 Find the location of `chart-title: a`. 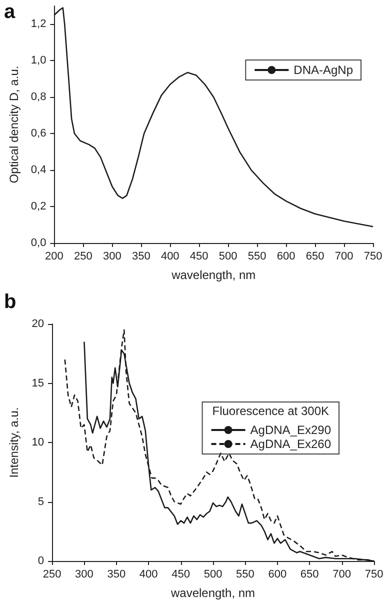

chart-title: a is located at coordinates (10, 12).